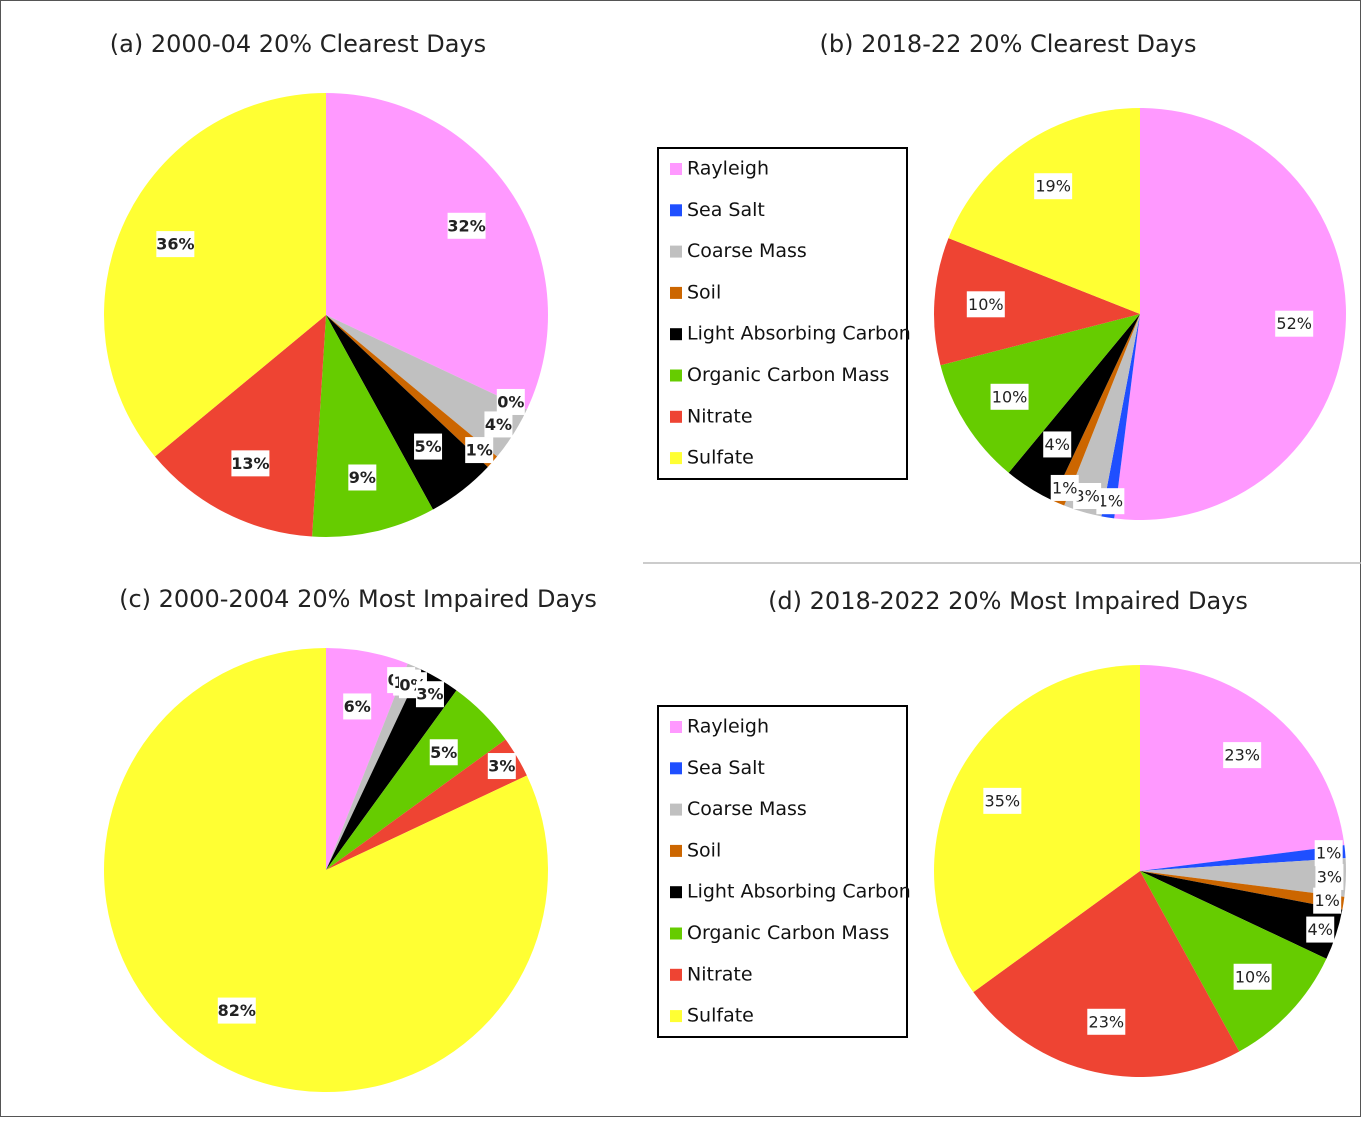 The height and width of the screenshot is (1121, 1361). I want to click on data-label: 82%, so click(237, 1010).